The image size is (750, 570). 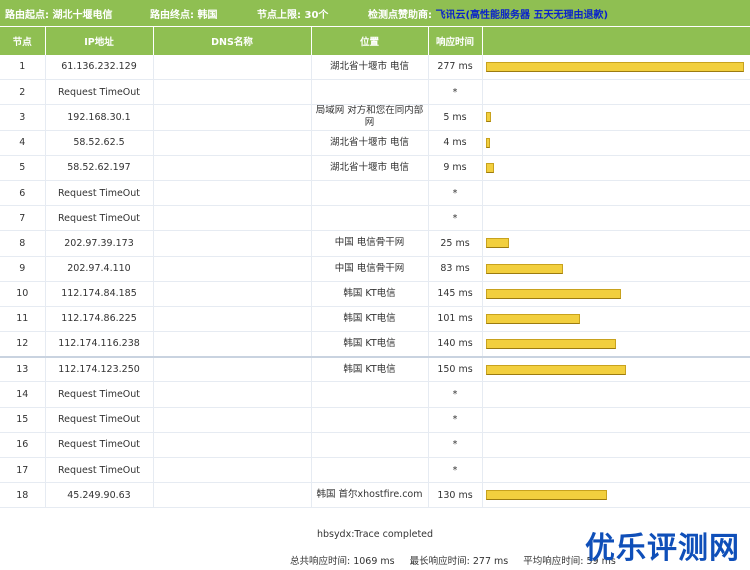 I want to click on time-cell: 140 ms, so click(x=455, y=344).